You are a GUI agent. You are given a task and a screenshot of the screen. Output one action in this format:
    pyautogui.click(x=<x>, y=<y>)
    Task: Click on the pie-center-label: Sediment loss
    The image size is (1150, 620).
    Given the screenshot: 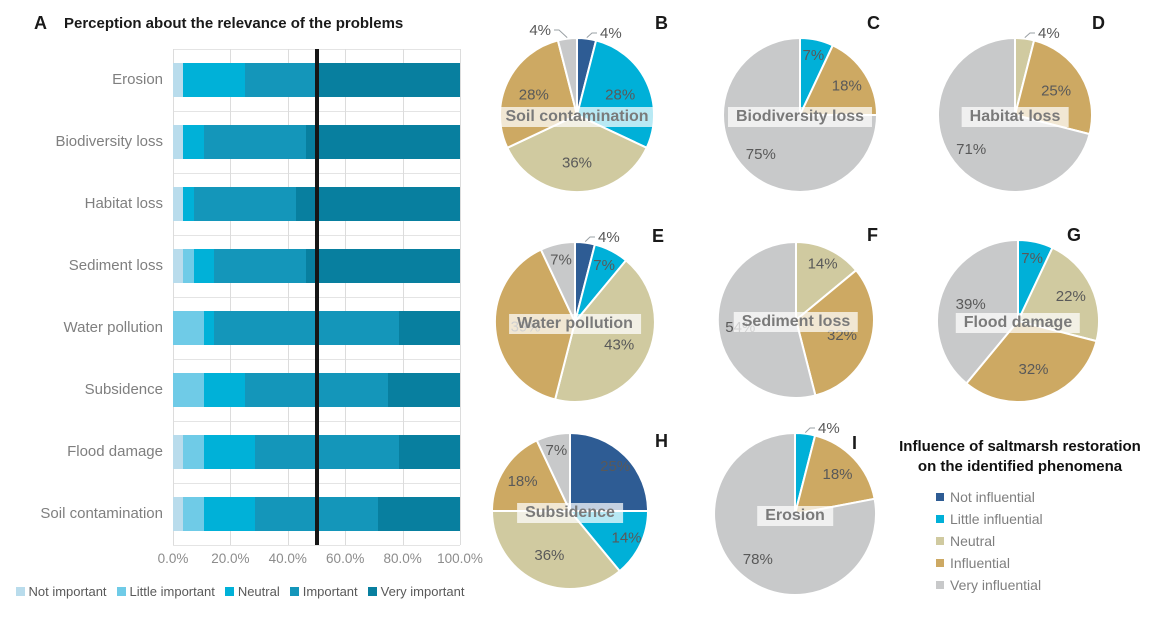 What is the action you would take?
    pyautogui.click(x=796, y=322)
    